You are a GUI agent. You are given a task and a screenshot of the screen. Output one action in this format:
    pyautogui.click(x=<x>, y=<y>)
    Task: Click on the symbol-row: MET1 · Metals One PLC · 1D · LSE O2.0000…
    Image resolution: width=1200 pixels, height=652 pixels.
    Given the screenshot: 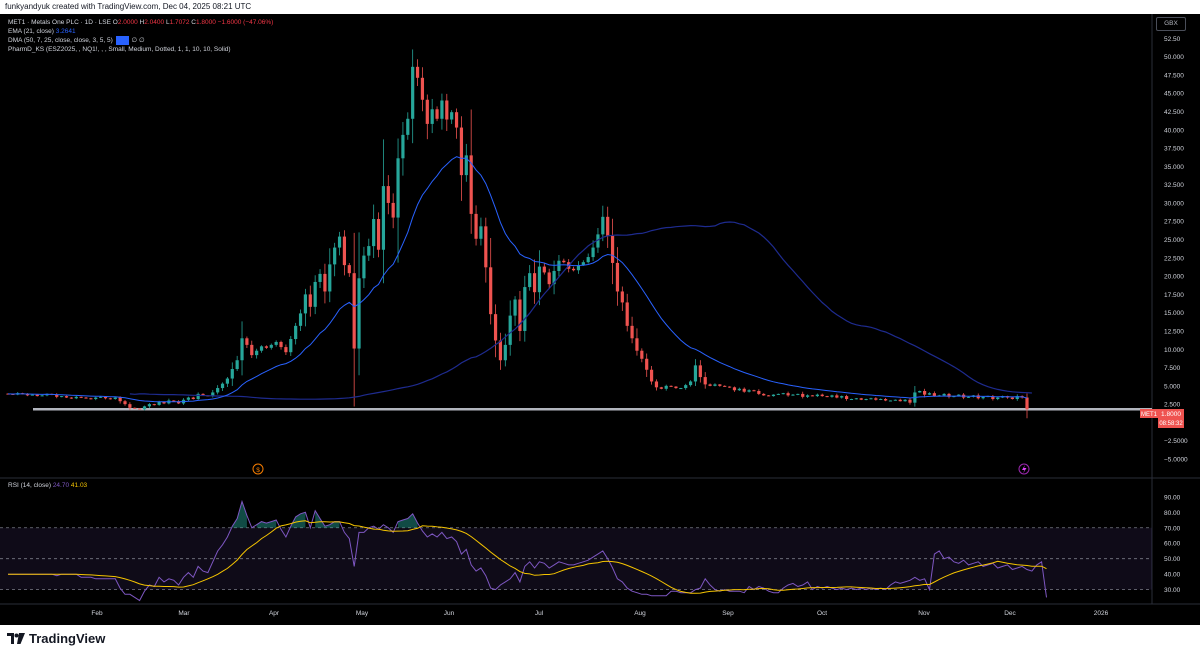 What is the action you would take?
    pyautogui.click(x=140, y=22)
    